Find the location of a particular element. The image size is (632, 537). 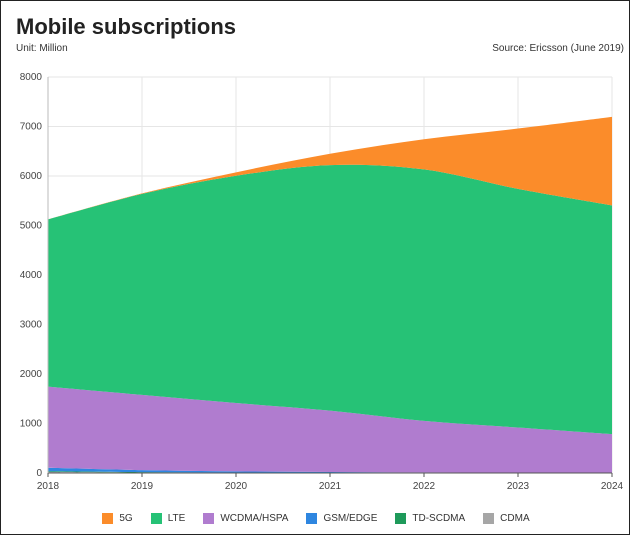

legend-label: WCDMA/HSPA is located at coordinates (254, 518).